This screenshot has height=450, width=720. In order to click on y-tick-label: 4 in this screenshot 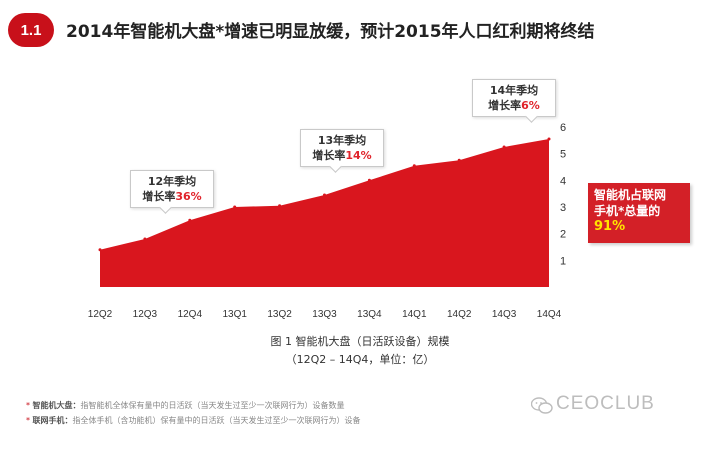, I will do `click(563, 181)`.